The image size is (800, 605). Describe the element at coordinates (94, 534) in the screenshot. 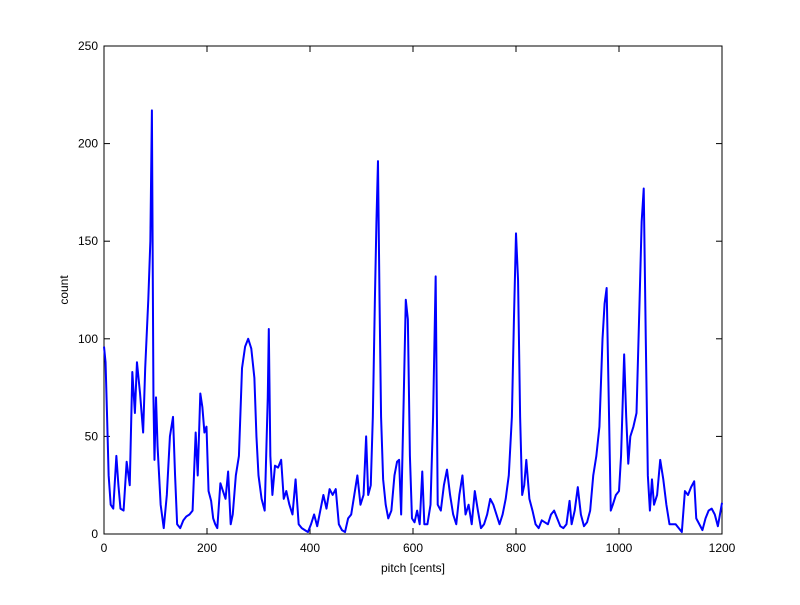

I see `y-tick-label: 0` at that location.